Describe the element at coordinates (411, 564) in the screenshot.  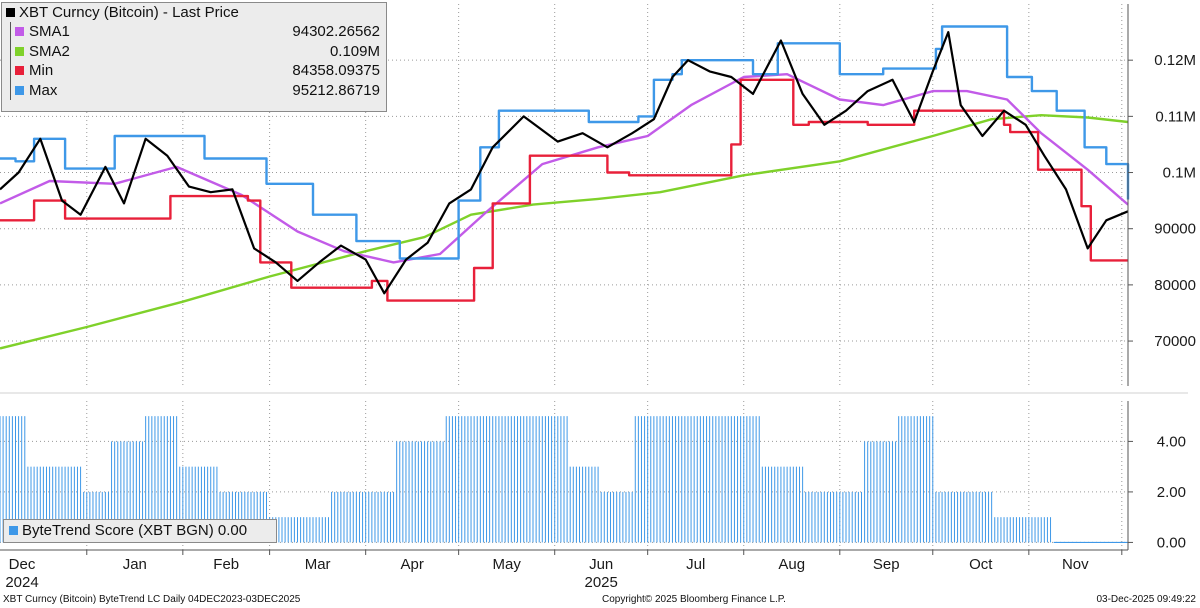
I see `x-month-label-apr: Apr` at that location.